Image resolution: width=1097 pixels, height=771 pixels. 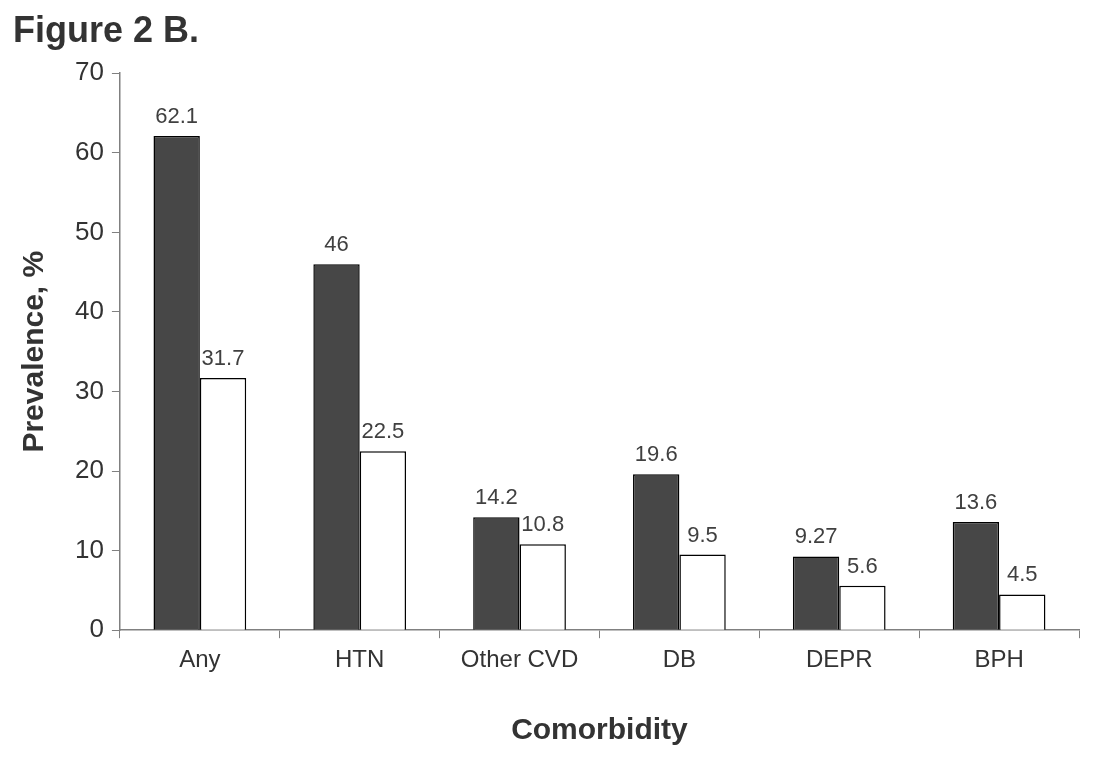 What do you see at coordinates (816, 536) in the screenshot?
I see `data-label: 9.27` at bounding box center [816, 536].